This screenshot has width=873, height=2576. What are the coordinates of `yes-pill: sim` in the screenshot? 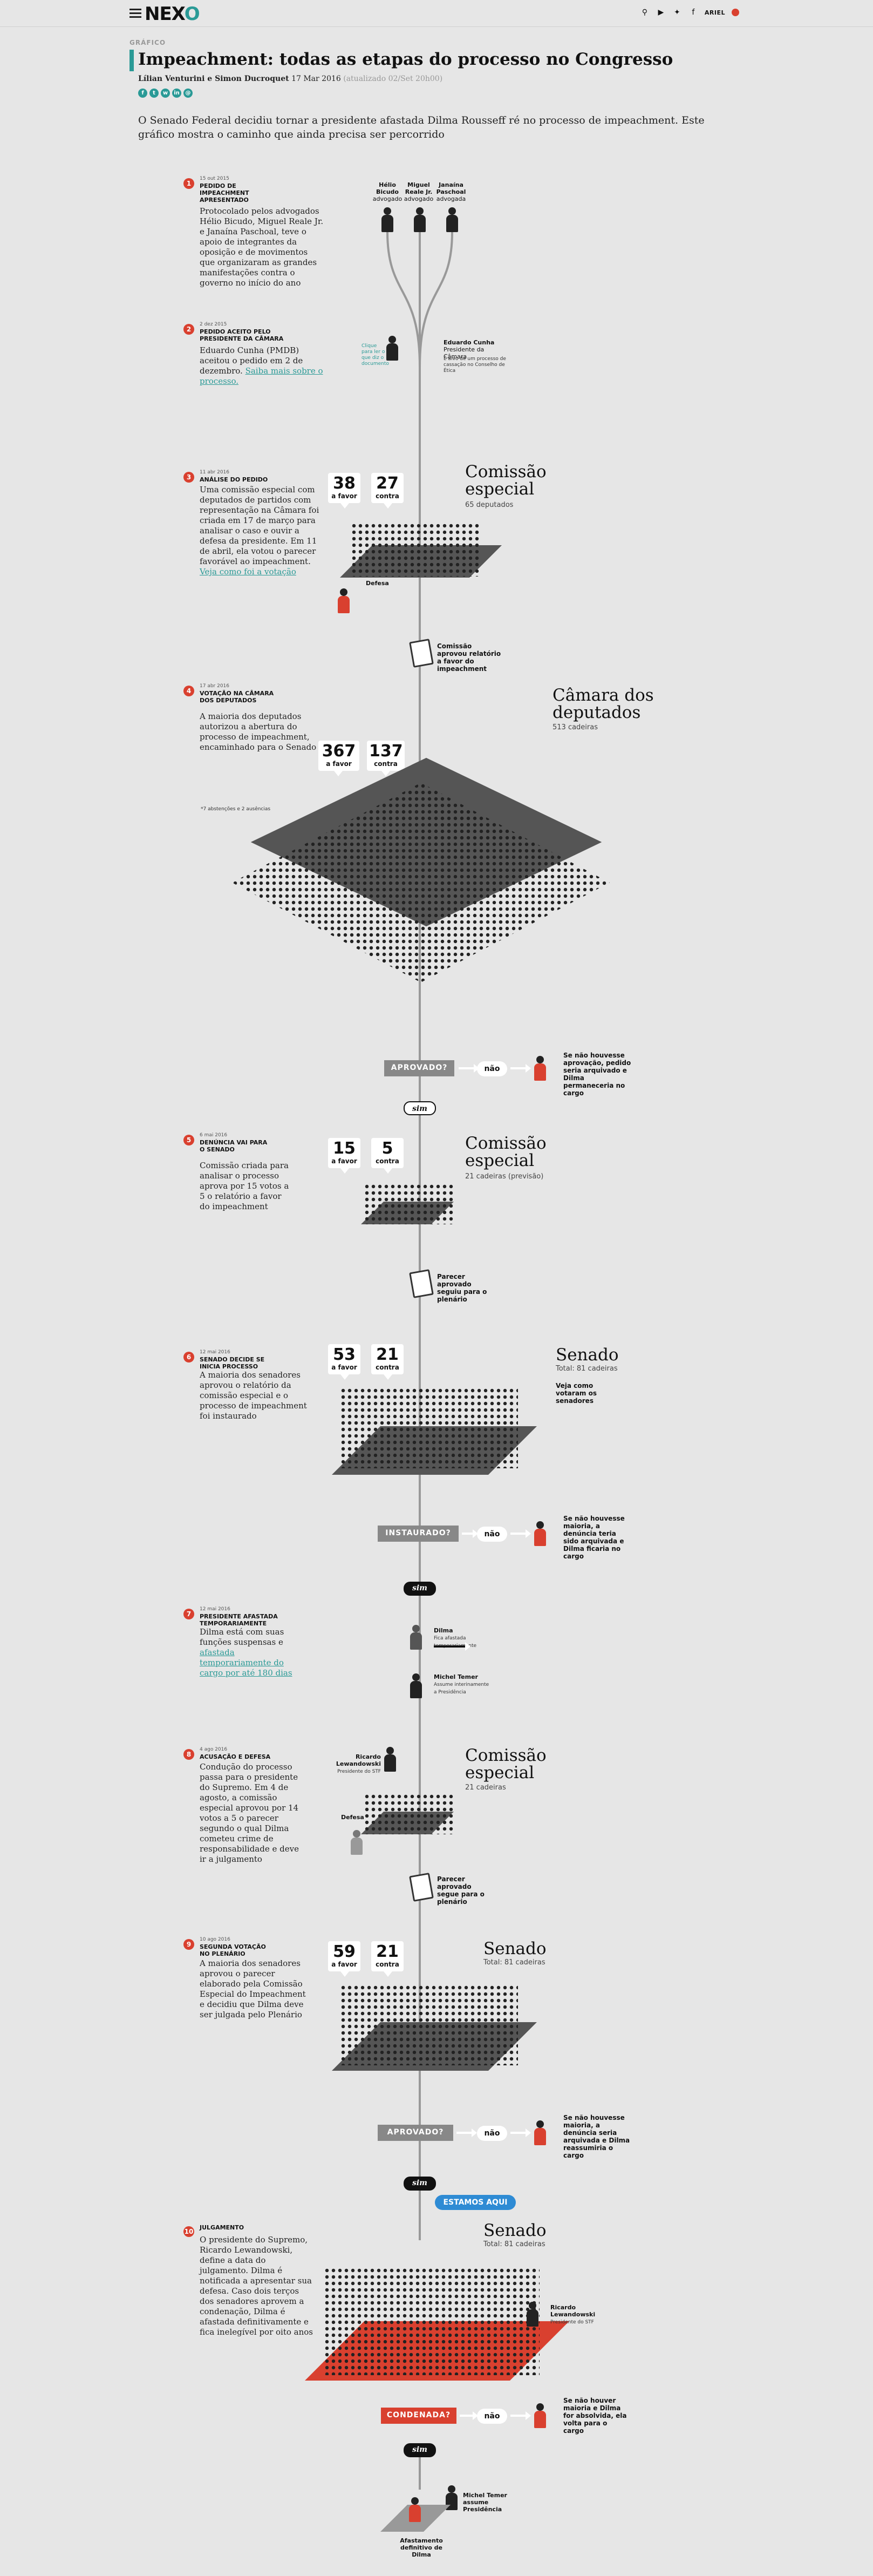 It's located at (420, 2184).